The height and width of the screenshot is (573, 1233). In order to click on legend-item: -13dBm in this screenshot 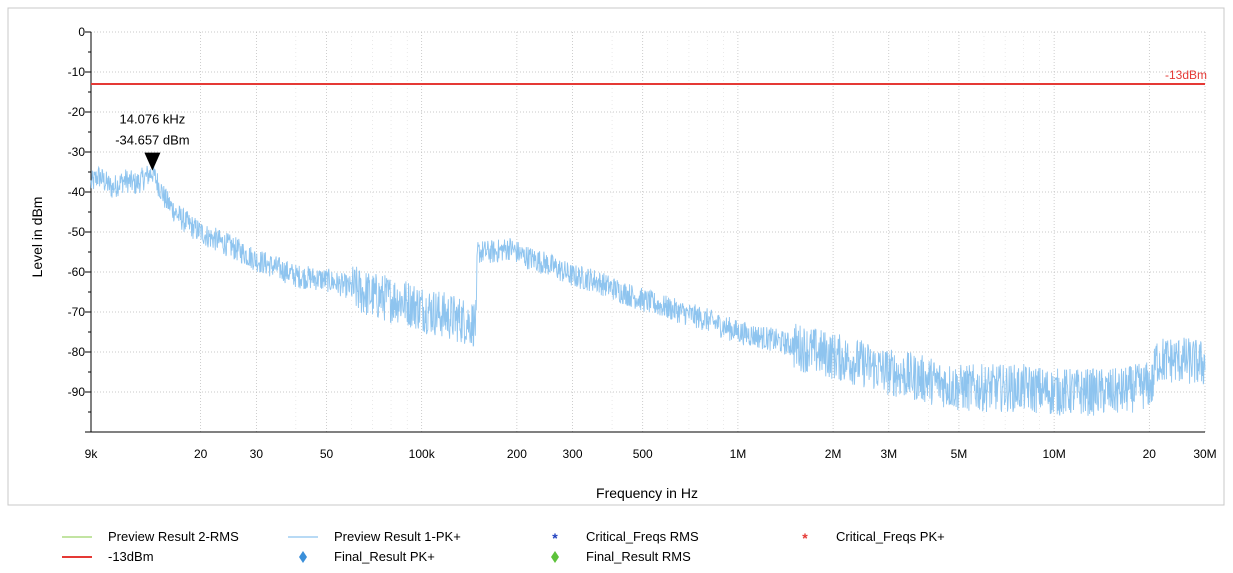, I will do `click(108, 556)`.